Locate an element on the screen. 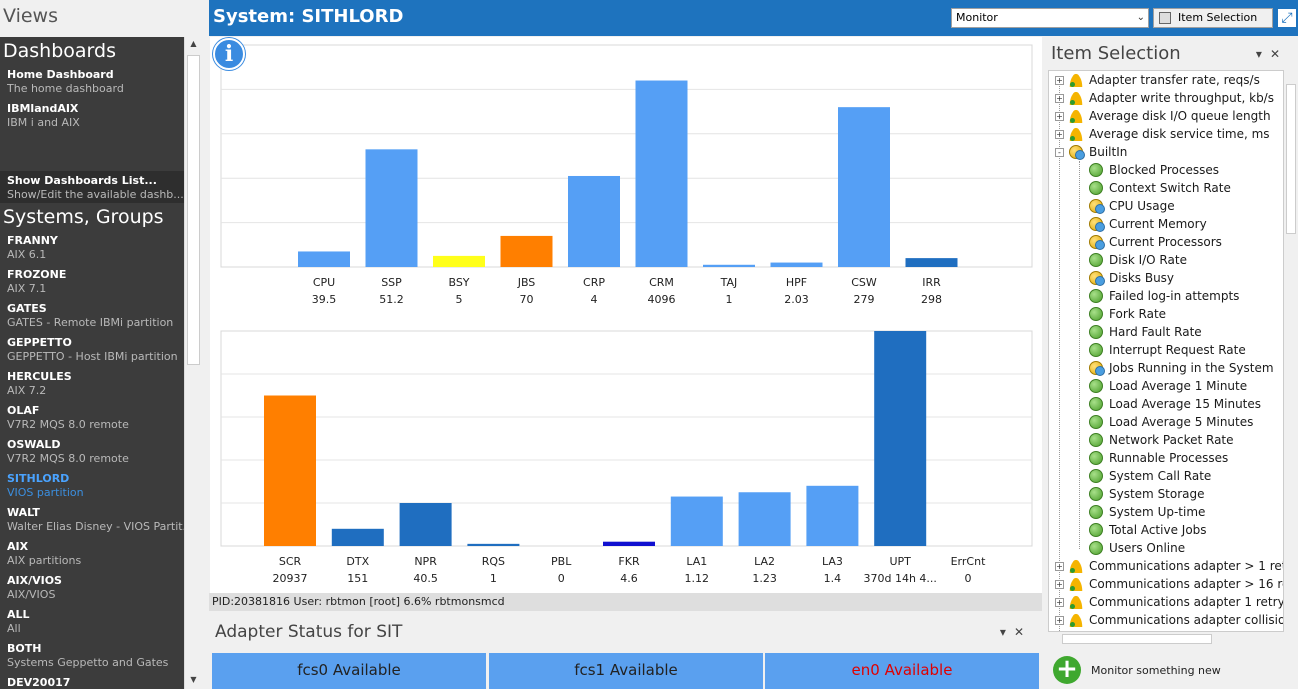  views-scrollbar: ▲ ▼ is located at coordinates (192, 363).